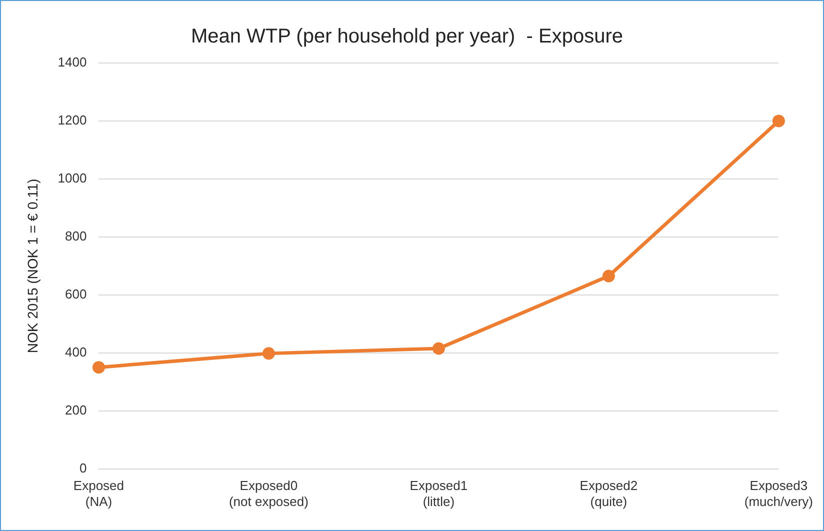  Describe the element at coordinates (779, 493) in the screenshot. I see `x-tick-label: Exposed3 (much/very)` at that location.